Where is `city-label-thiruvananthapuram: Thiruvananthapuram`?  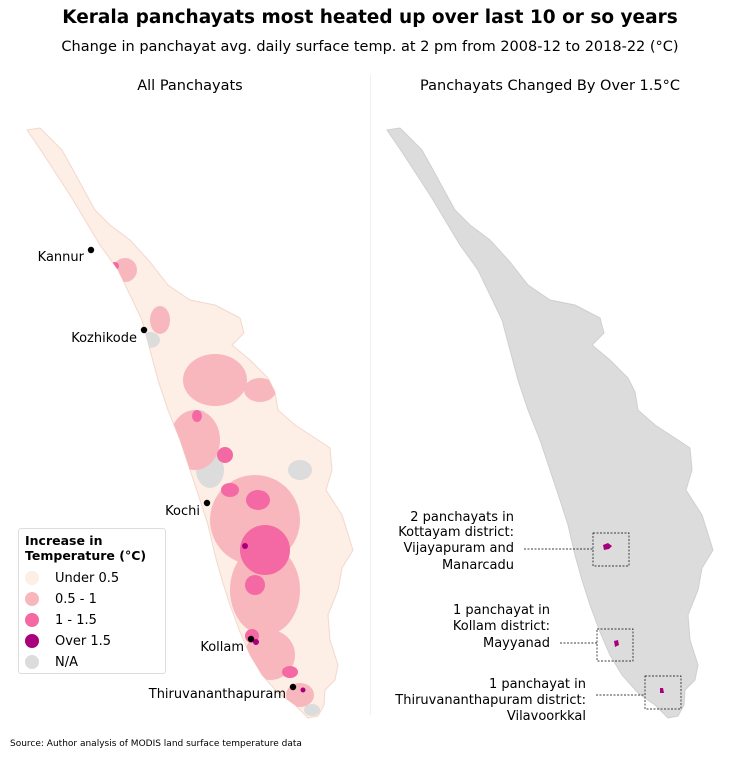 city-label-thiruvananthapuram: Thiruvananthapuram is located at coordinates (217, 694).